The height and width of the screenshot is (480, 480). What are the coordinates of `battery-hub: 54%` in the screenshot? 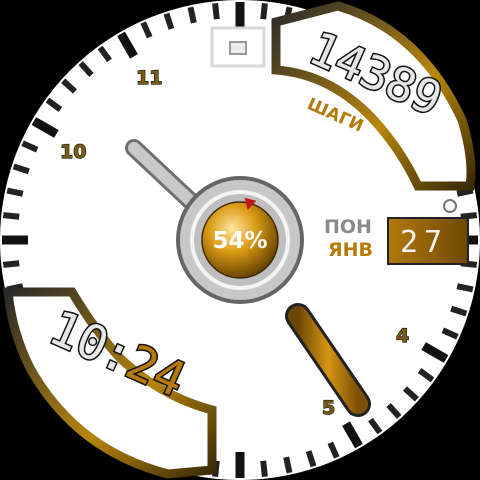 It's located at (240, 240).